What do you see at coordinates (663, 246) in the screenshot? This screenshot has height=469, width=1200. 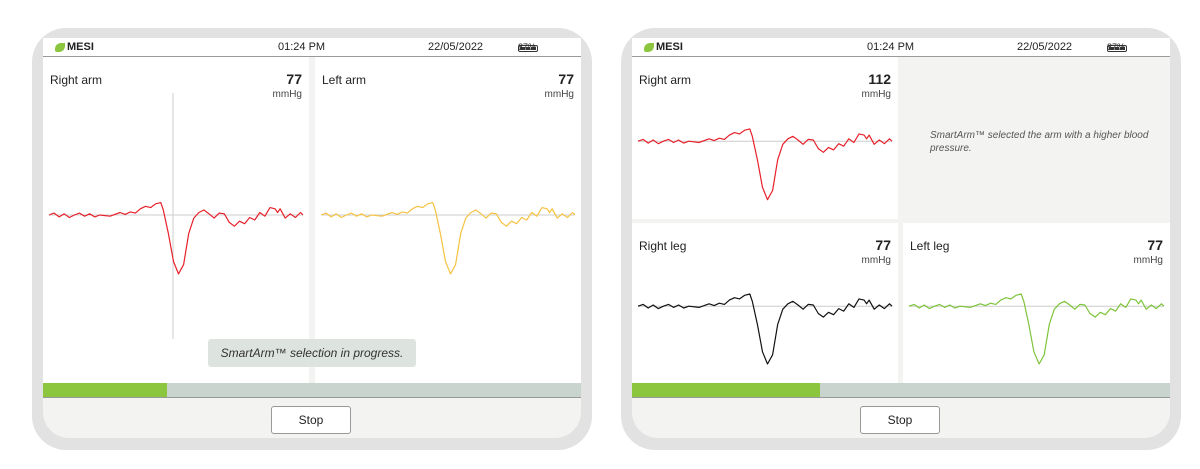 I see `panel-label: Right leg` at bounding box center [663, 246].